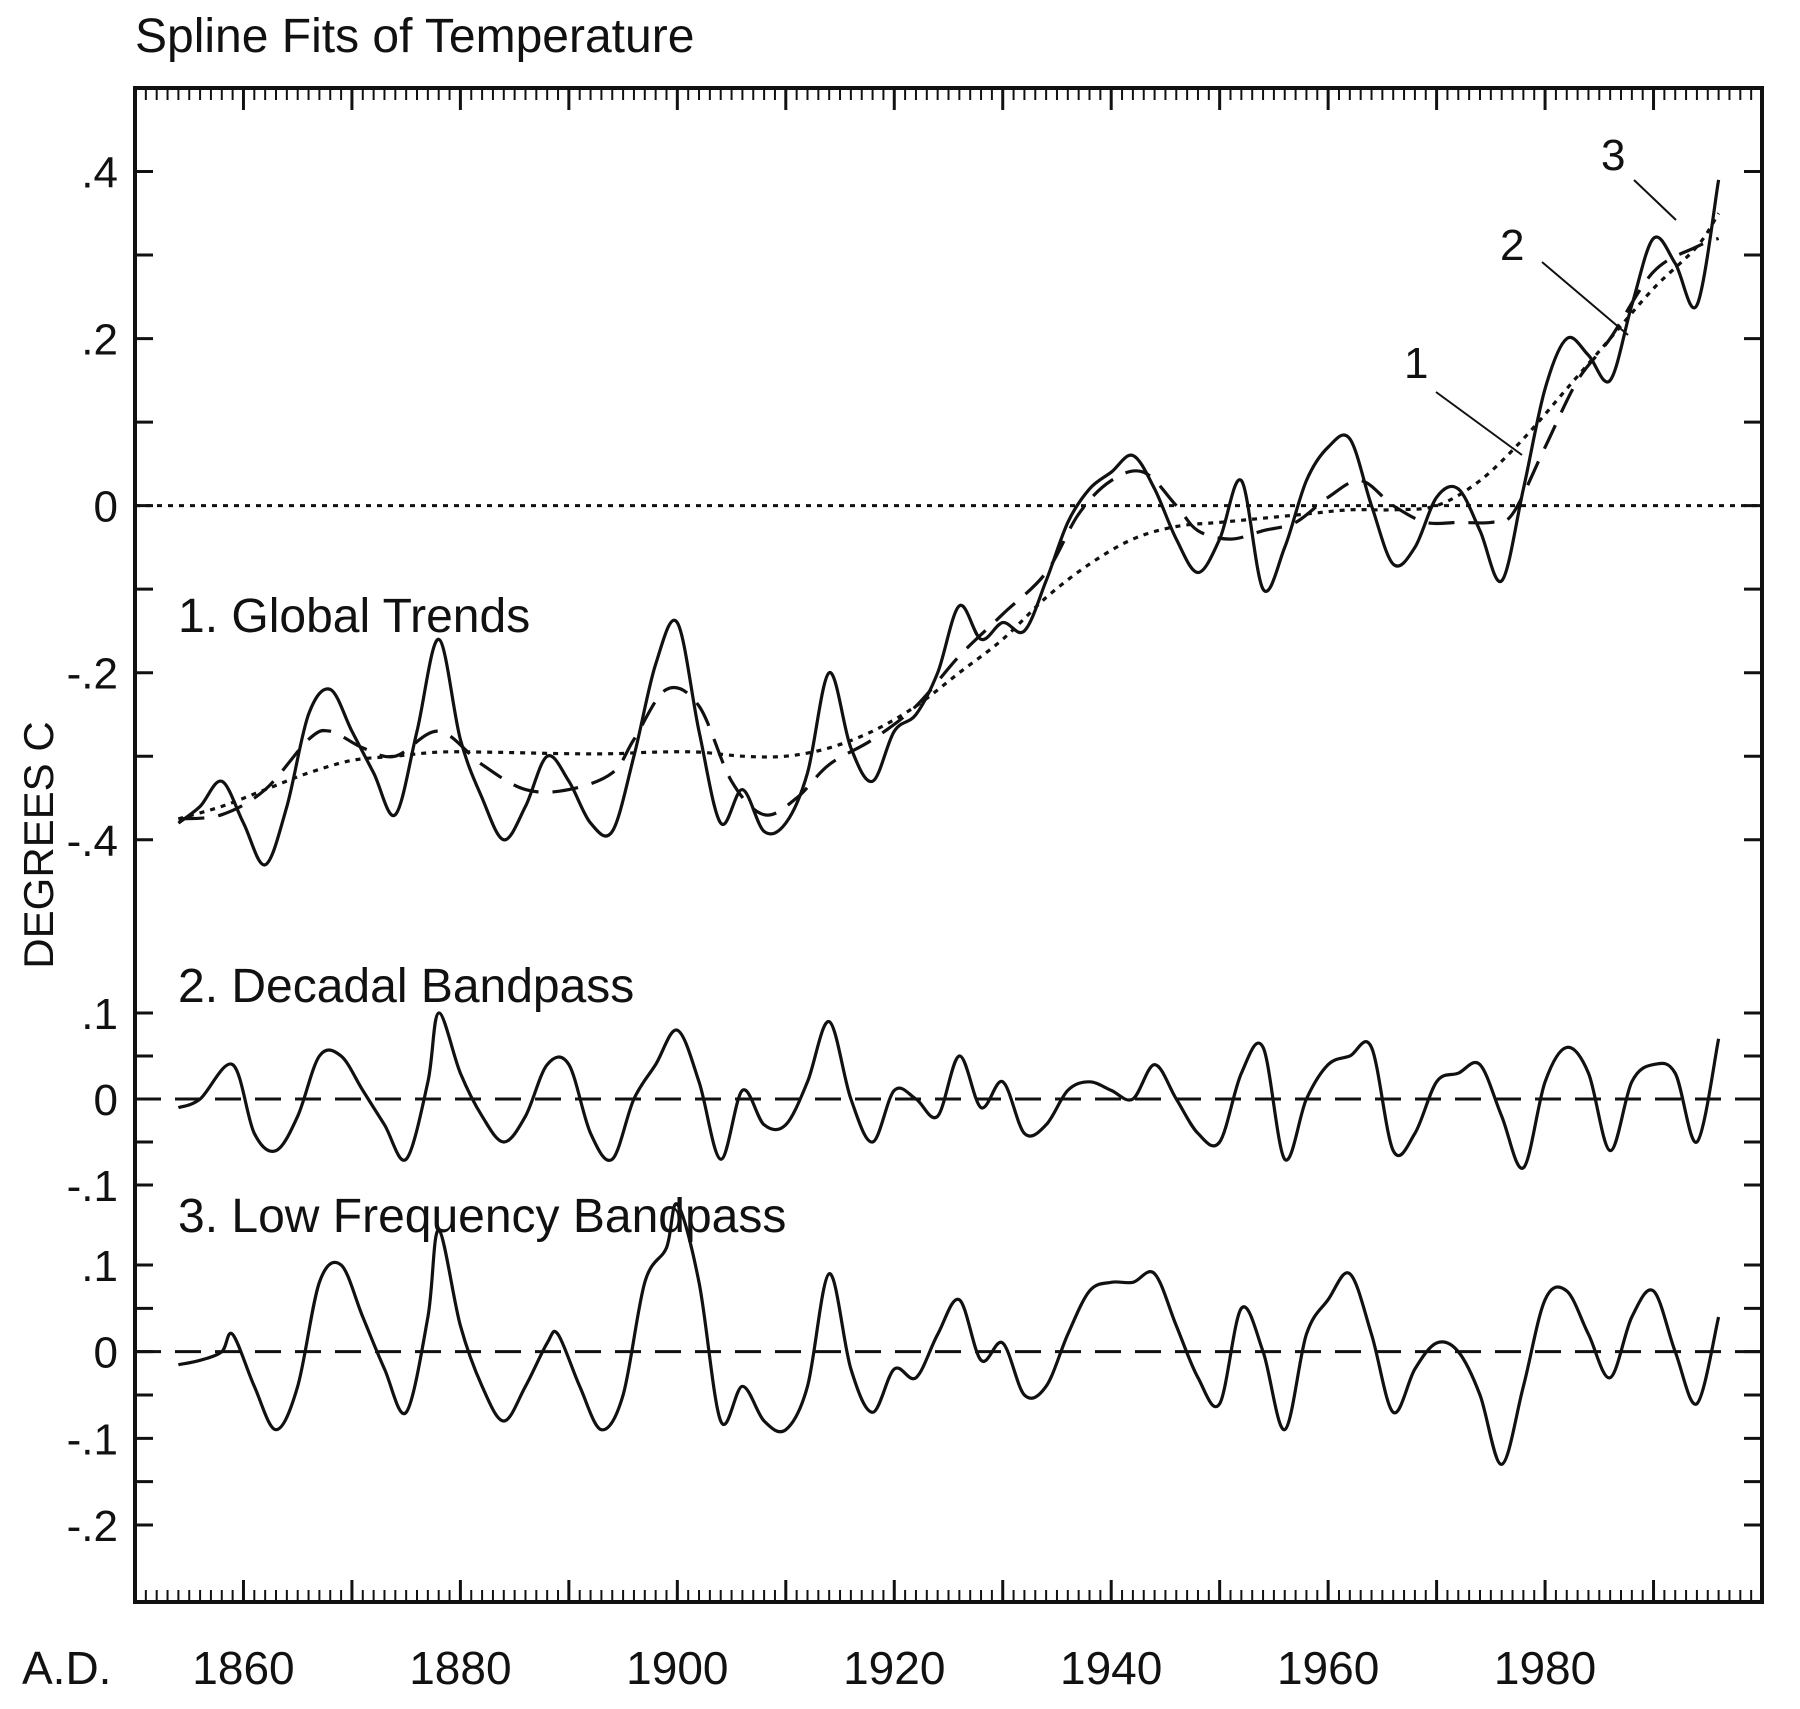 The image size is (1800, 1709). What do you see at coordinates (66, 1668) in the screenshot?
I see `x-axis-prefix: A.D.` at bounding box center [66, 1668].